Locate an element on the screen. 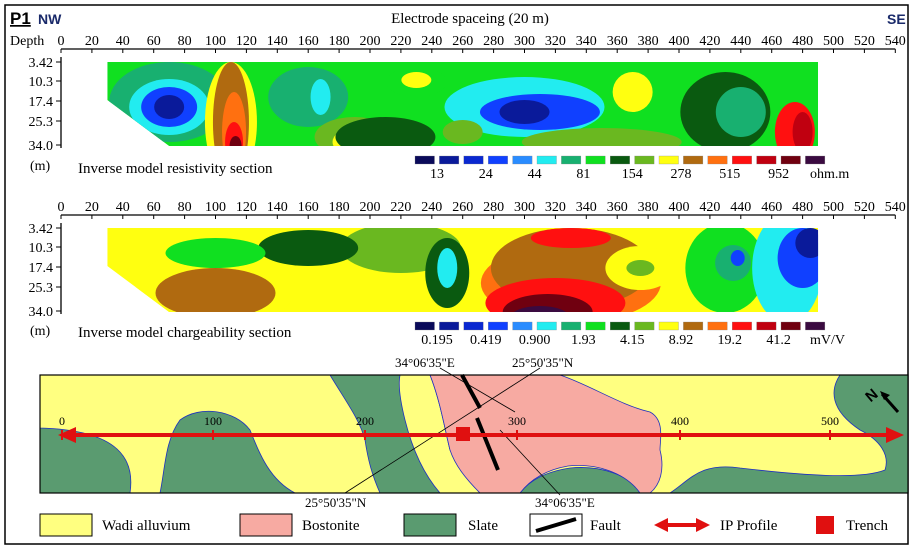 This screenshot has width=912, height=547. map-scale-label: 200 is located at coordinates (365, 421).